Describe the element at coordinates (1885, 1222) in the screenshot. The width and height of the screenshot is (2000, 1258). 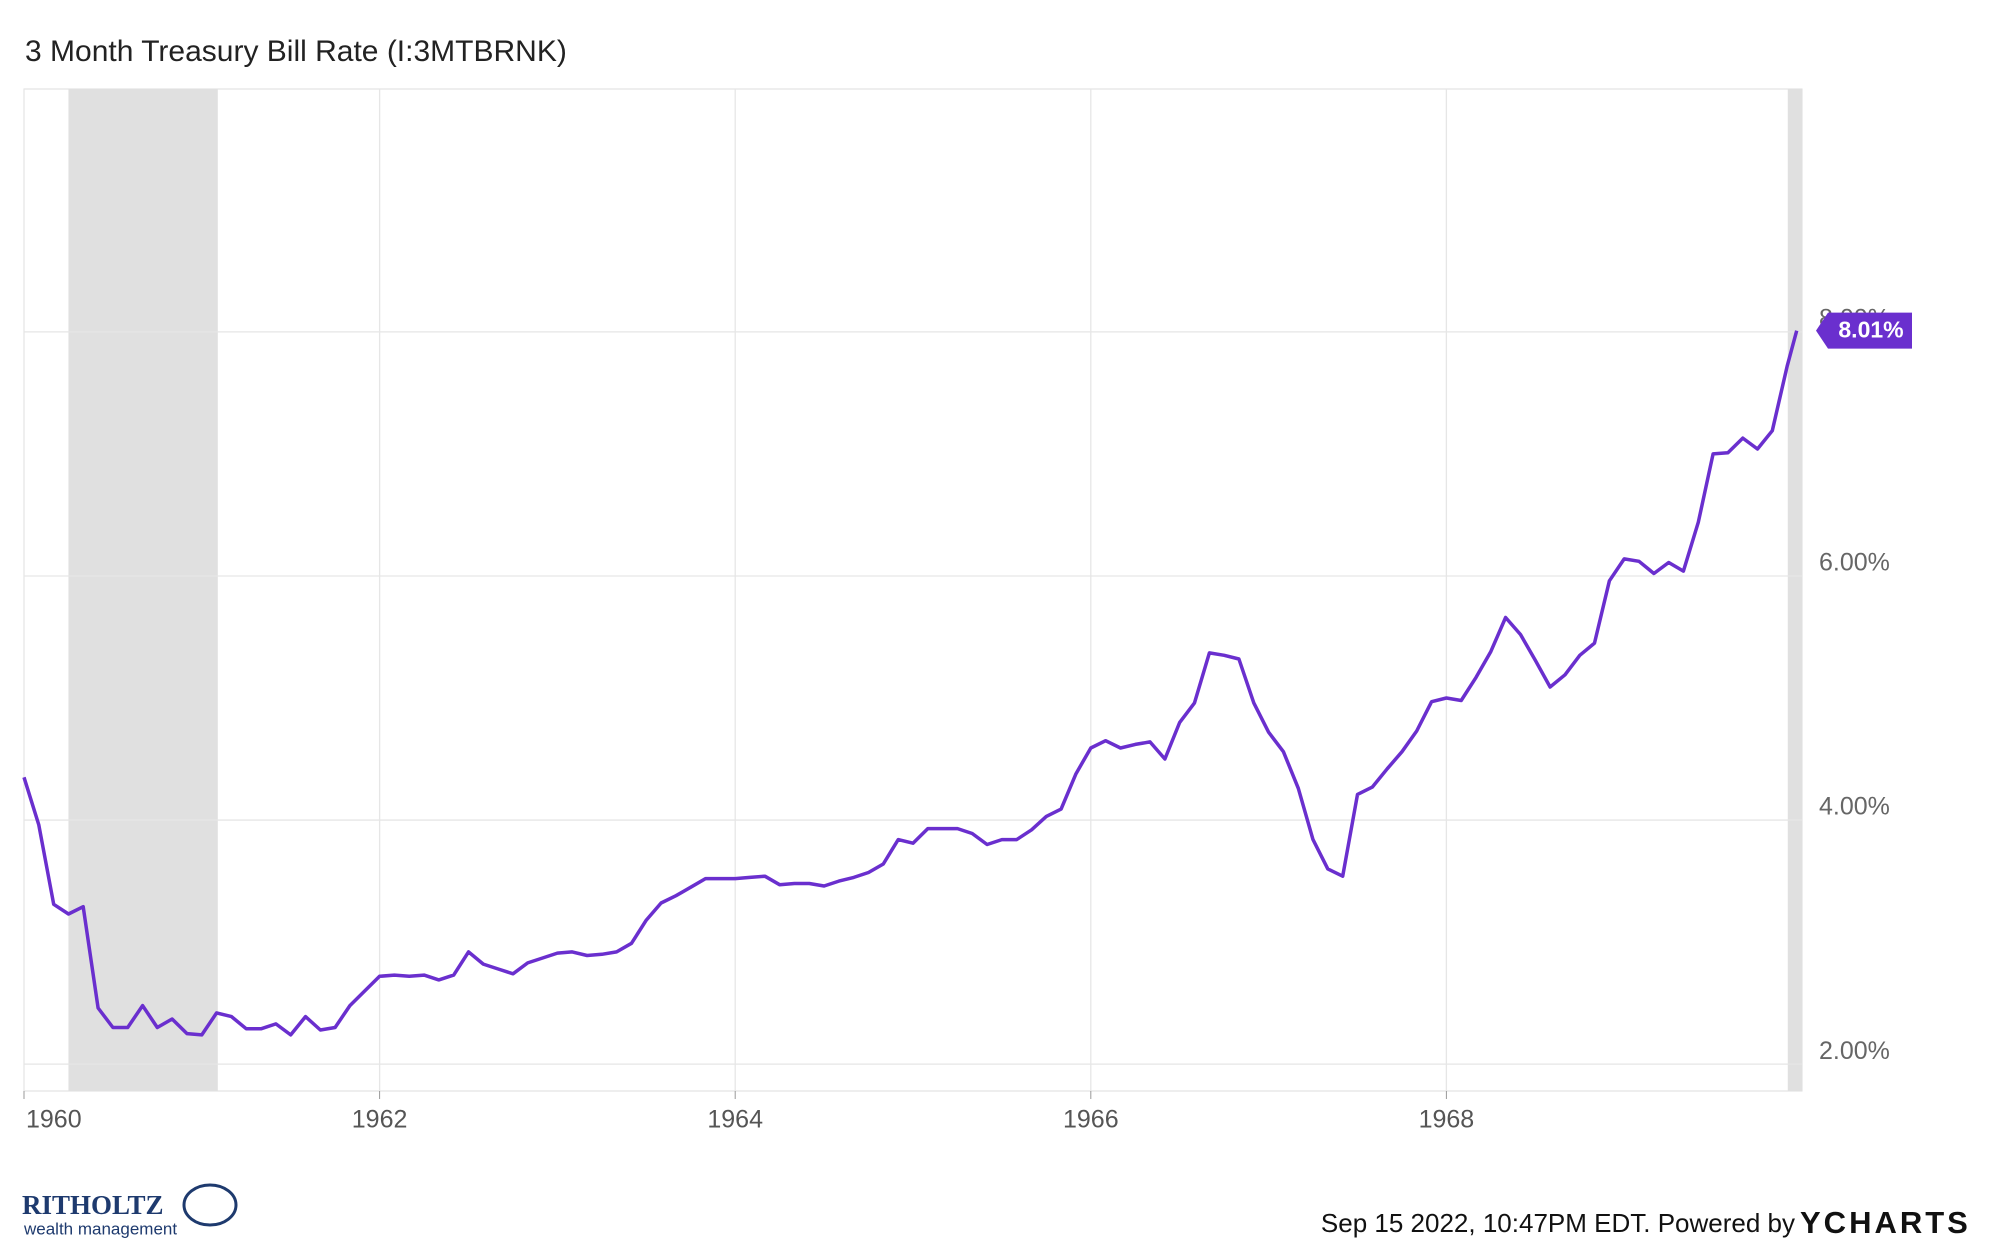
I see `brand: YCHARTS` at that location.